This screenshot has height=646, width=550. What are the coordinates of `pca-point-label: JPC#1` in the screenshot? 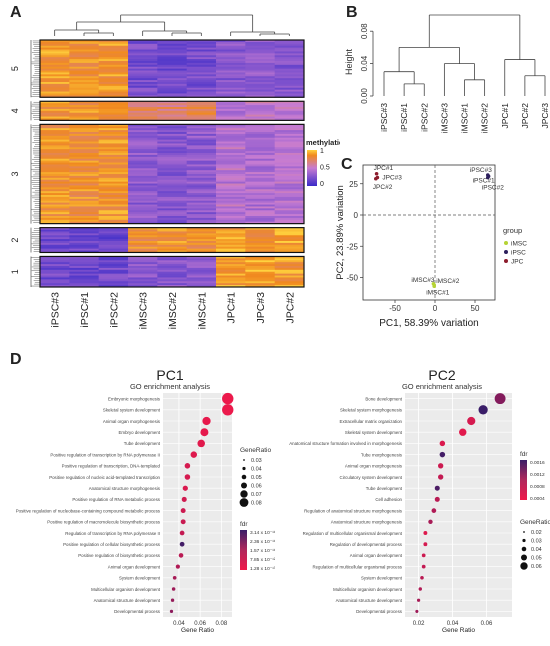 It's located at (384, 168).